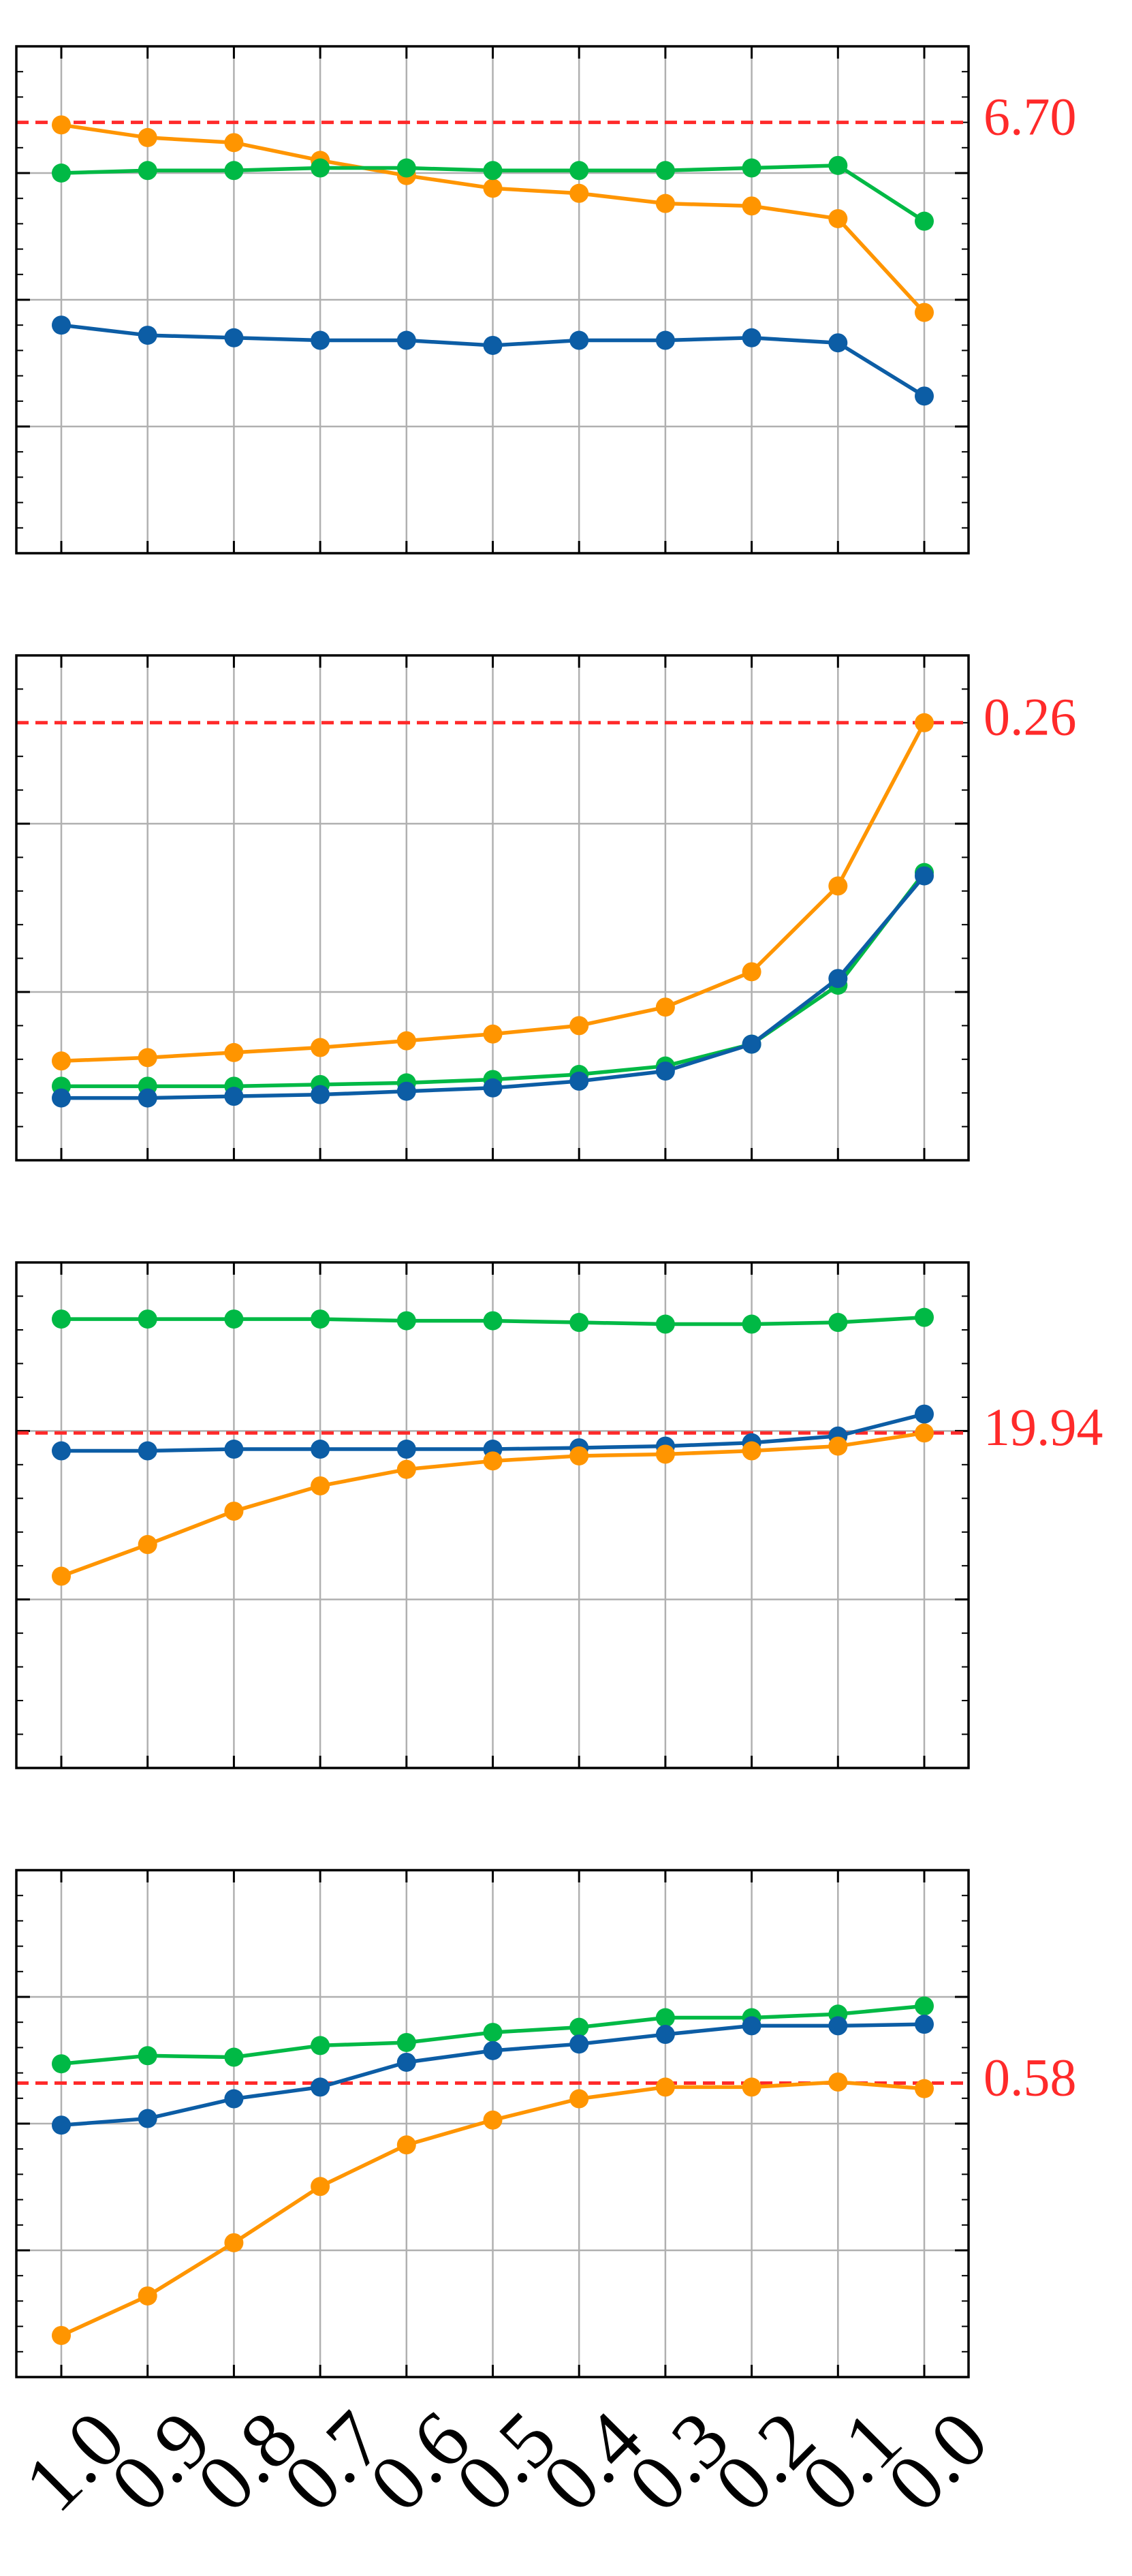 The image size is (1132, 2576). I want to click on reference-label: 6.70, so click(1030, 117).